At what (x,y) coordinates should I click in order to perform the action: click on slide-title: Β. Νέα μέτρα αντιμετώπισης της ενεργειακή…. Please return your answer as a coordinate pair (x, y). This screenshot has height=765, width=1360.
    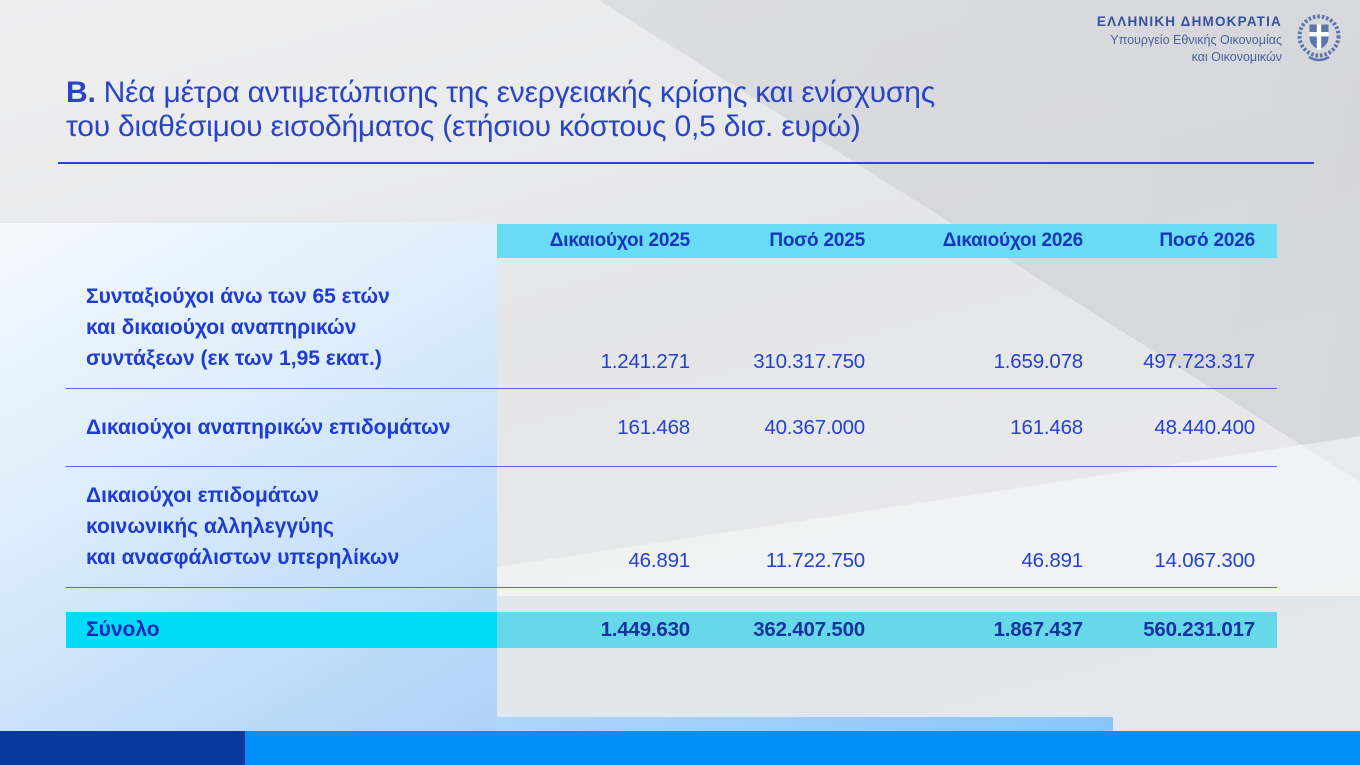
    Looking at the image, I should click on (500, 110).